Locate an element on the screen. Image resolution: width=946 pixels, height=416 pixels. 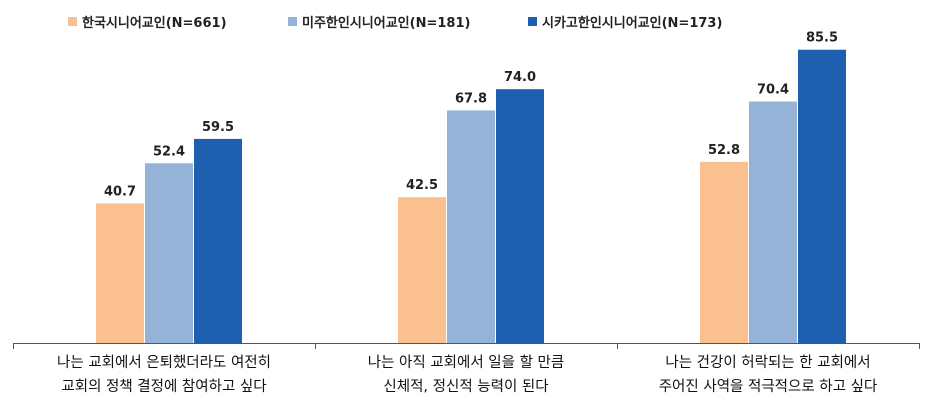
category-label-2-line-1: 나는 아직 교회에서 일을 할 만큼 is located at coordinates (466, 363).